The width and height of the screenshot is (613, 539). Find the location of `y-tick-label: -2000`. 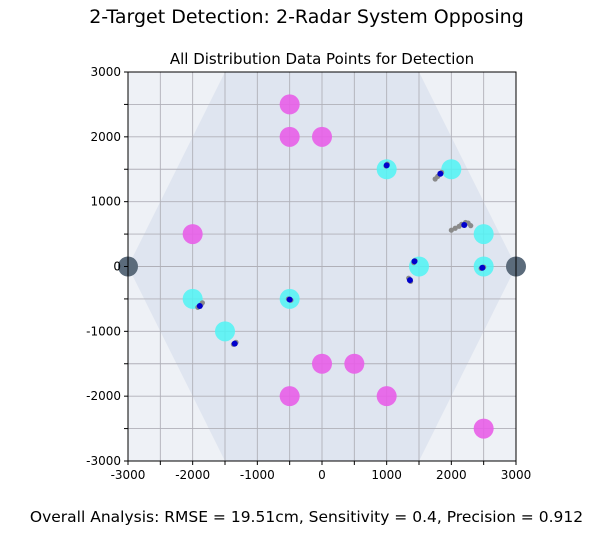

y-tick-label: -2000 is located at coordinates (103, 396).